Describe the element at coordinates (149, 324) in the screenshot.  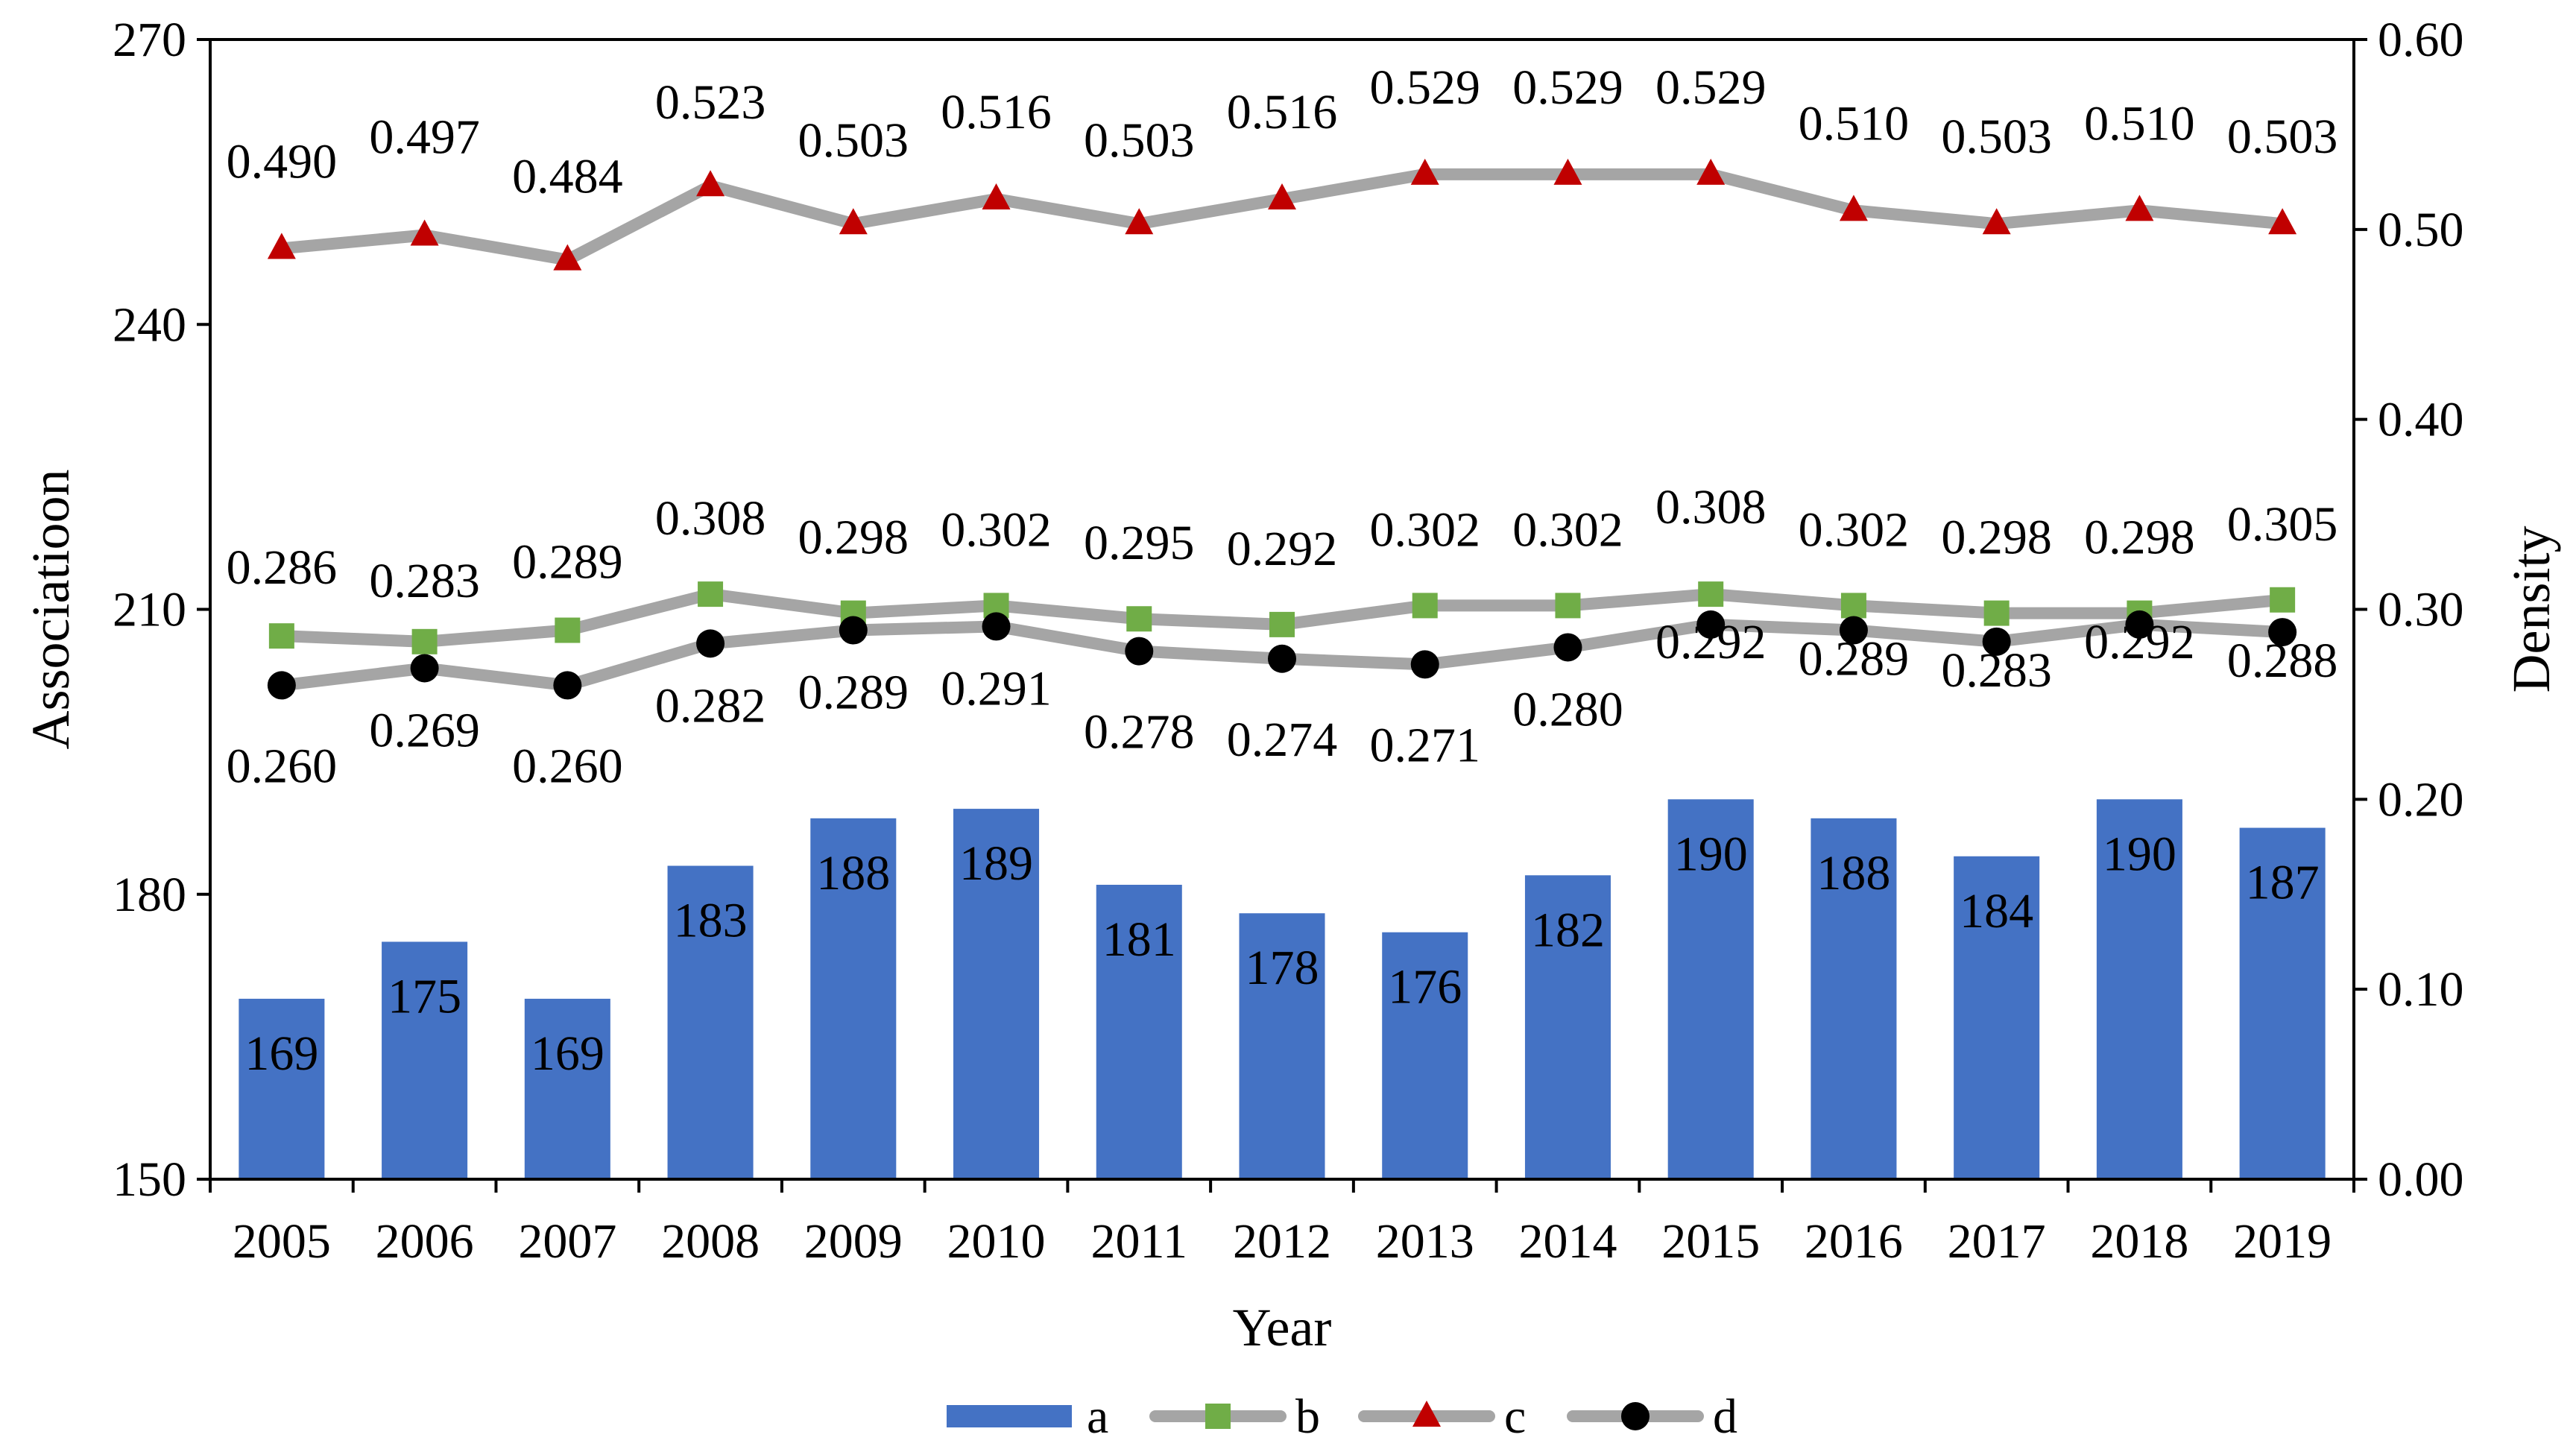
I see `left-tick-label-240: 240` at that location.